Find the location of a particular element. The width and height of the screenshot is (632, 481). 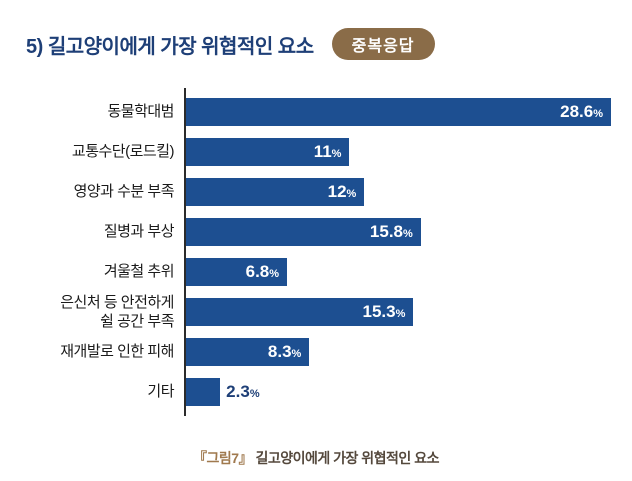

chart-row: 재개발로 인한 피해 8.3% is located at coordinates (324, 352).